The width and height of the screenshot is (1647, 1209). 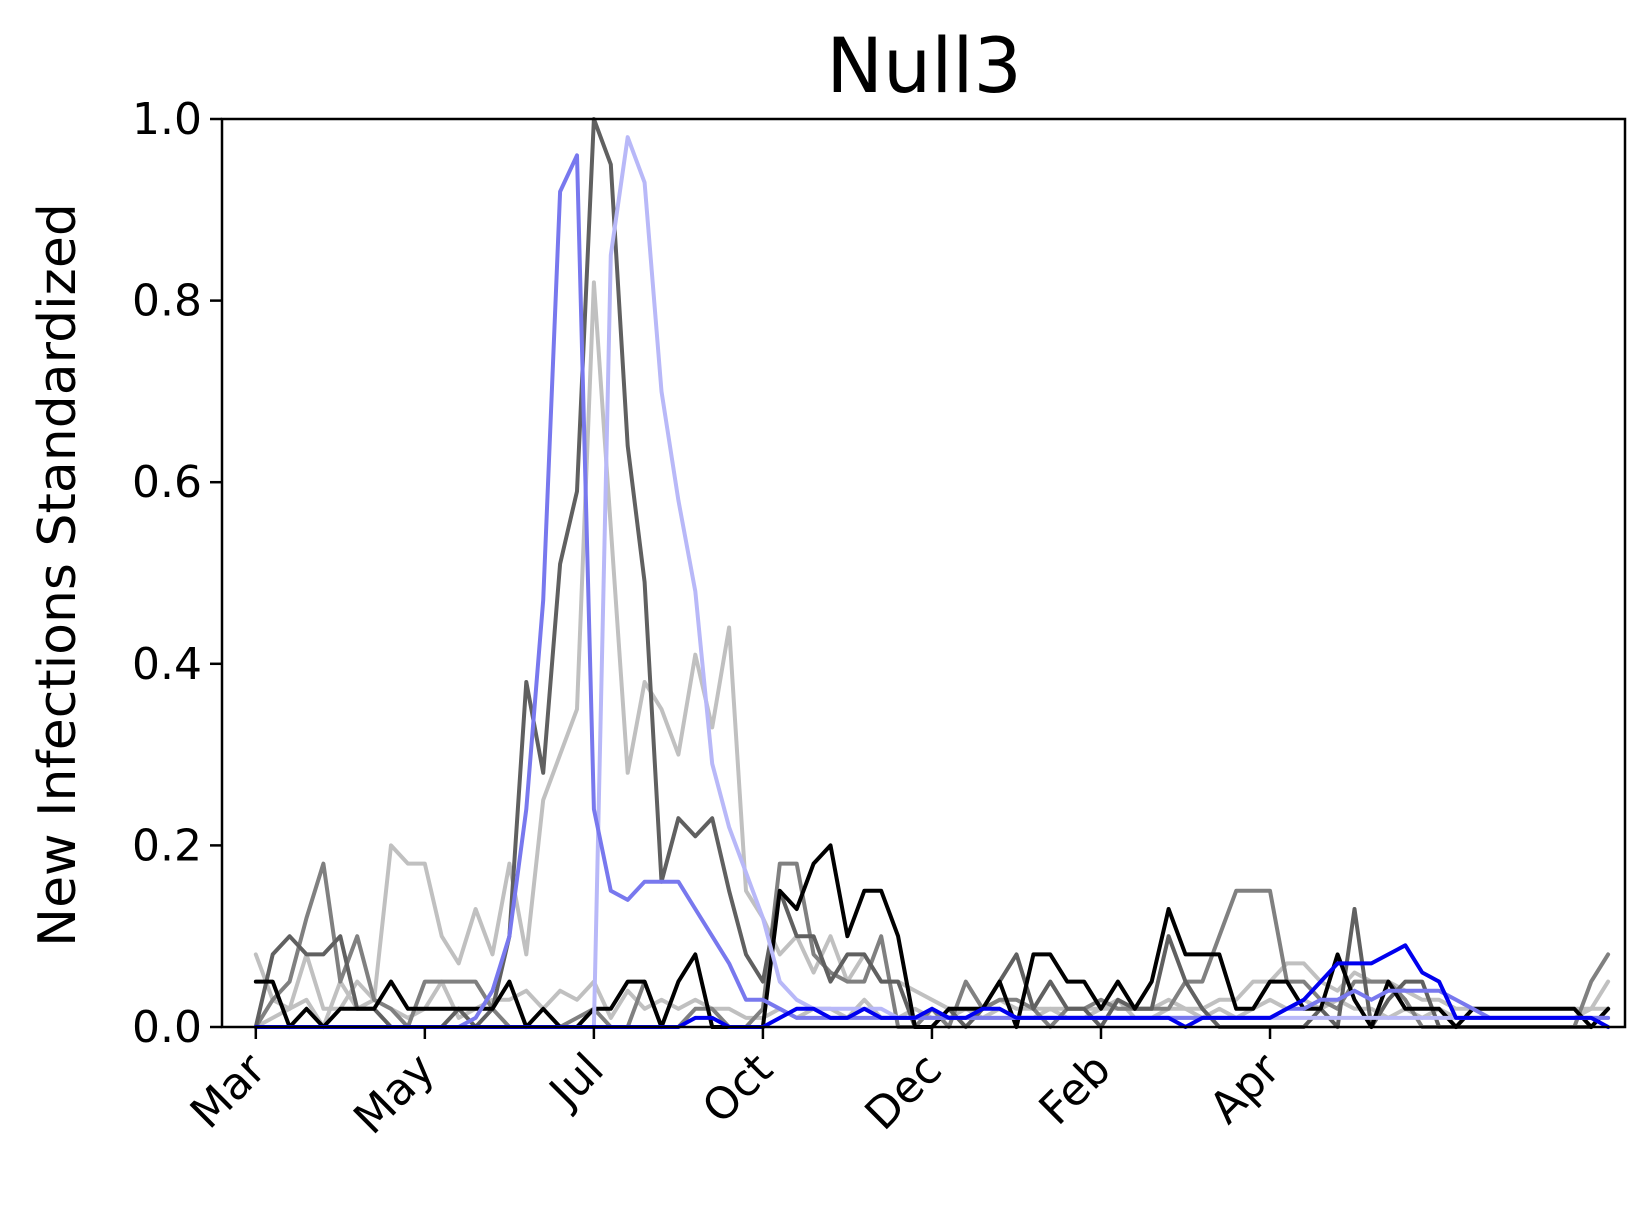 What do you see at coordinates (1245, 1088) in the screenshot?
I see `x-tick-label: Apr` at bounding box center [1245, 1088].